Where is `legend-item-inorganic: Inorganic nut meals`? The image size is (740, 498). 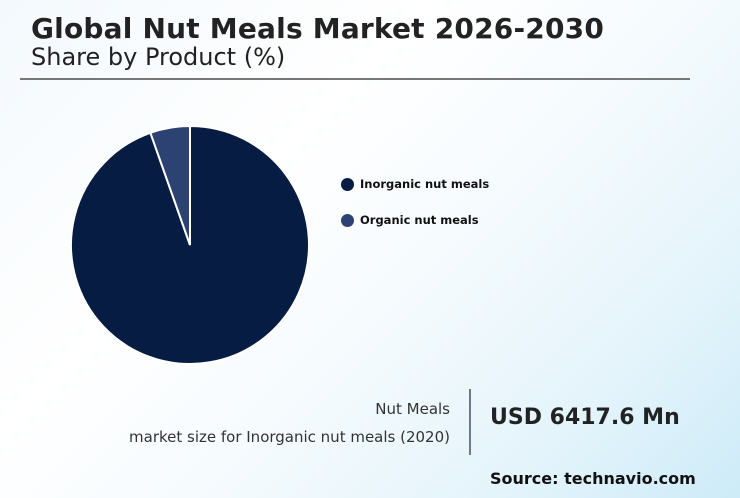
legend-item-inorganic: Inorganic nut meals is located at coordinates (415, 184).